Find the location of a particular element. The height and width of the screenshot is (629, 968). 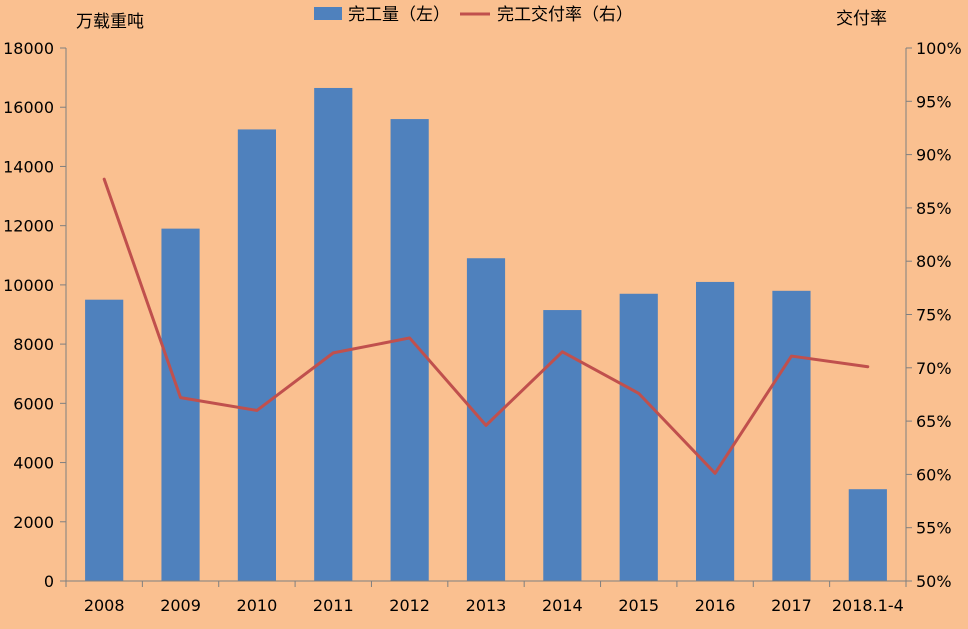

bar-2014 is located at coordinates (562, 445).